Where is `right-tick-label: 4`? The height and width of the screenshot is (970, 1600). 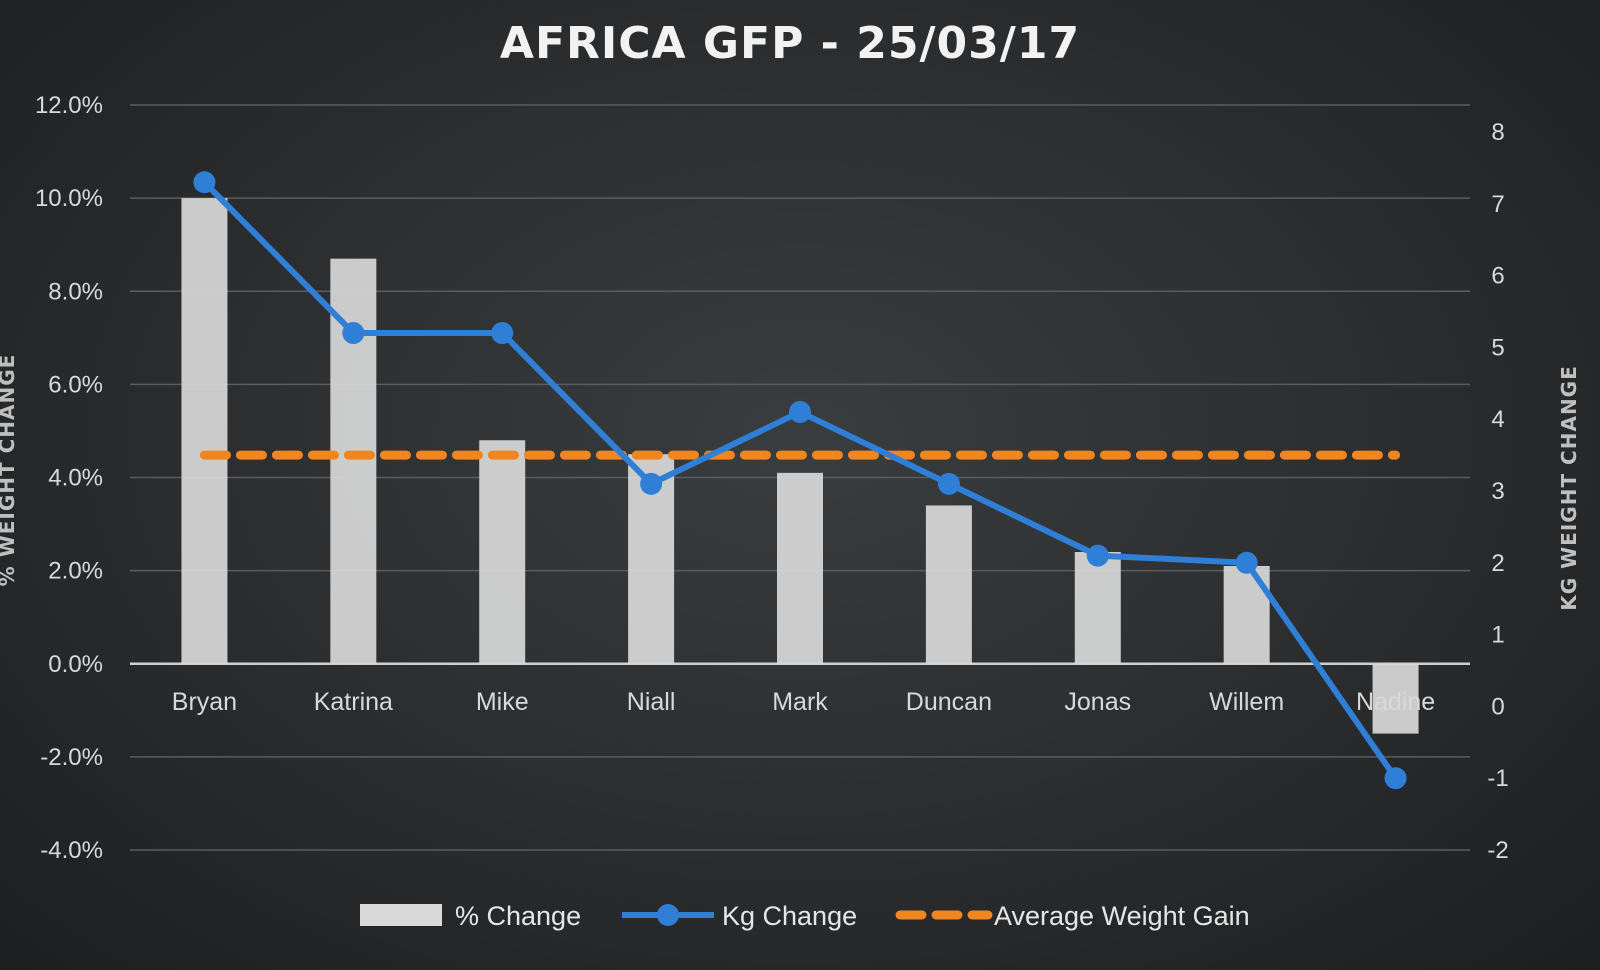 right-tick-label: 4 is located at coordinates (1497, 419).